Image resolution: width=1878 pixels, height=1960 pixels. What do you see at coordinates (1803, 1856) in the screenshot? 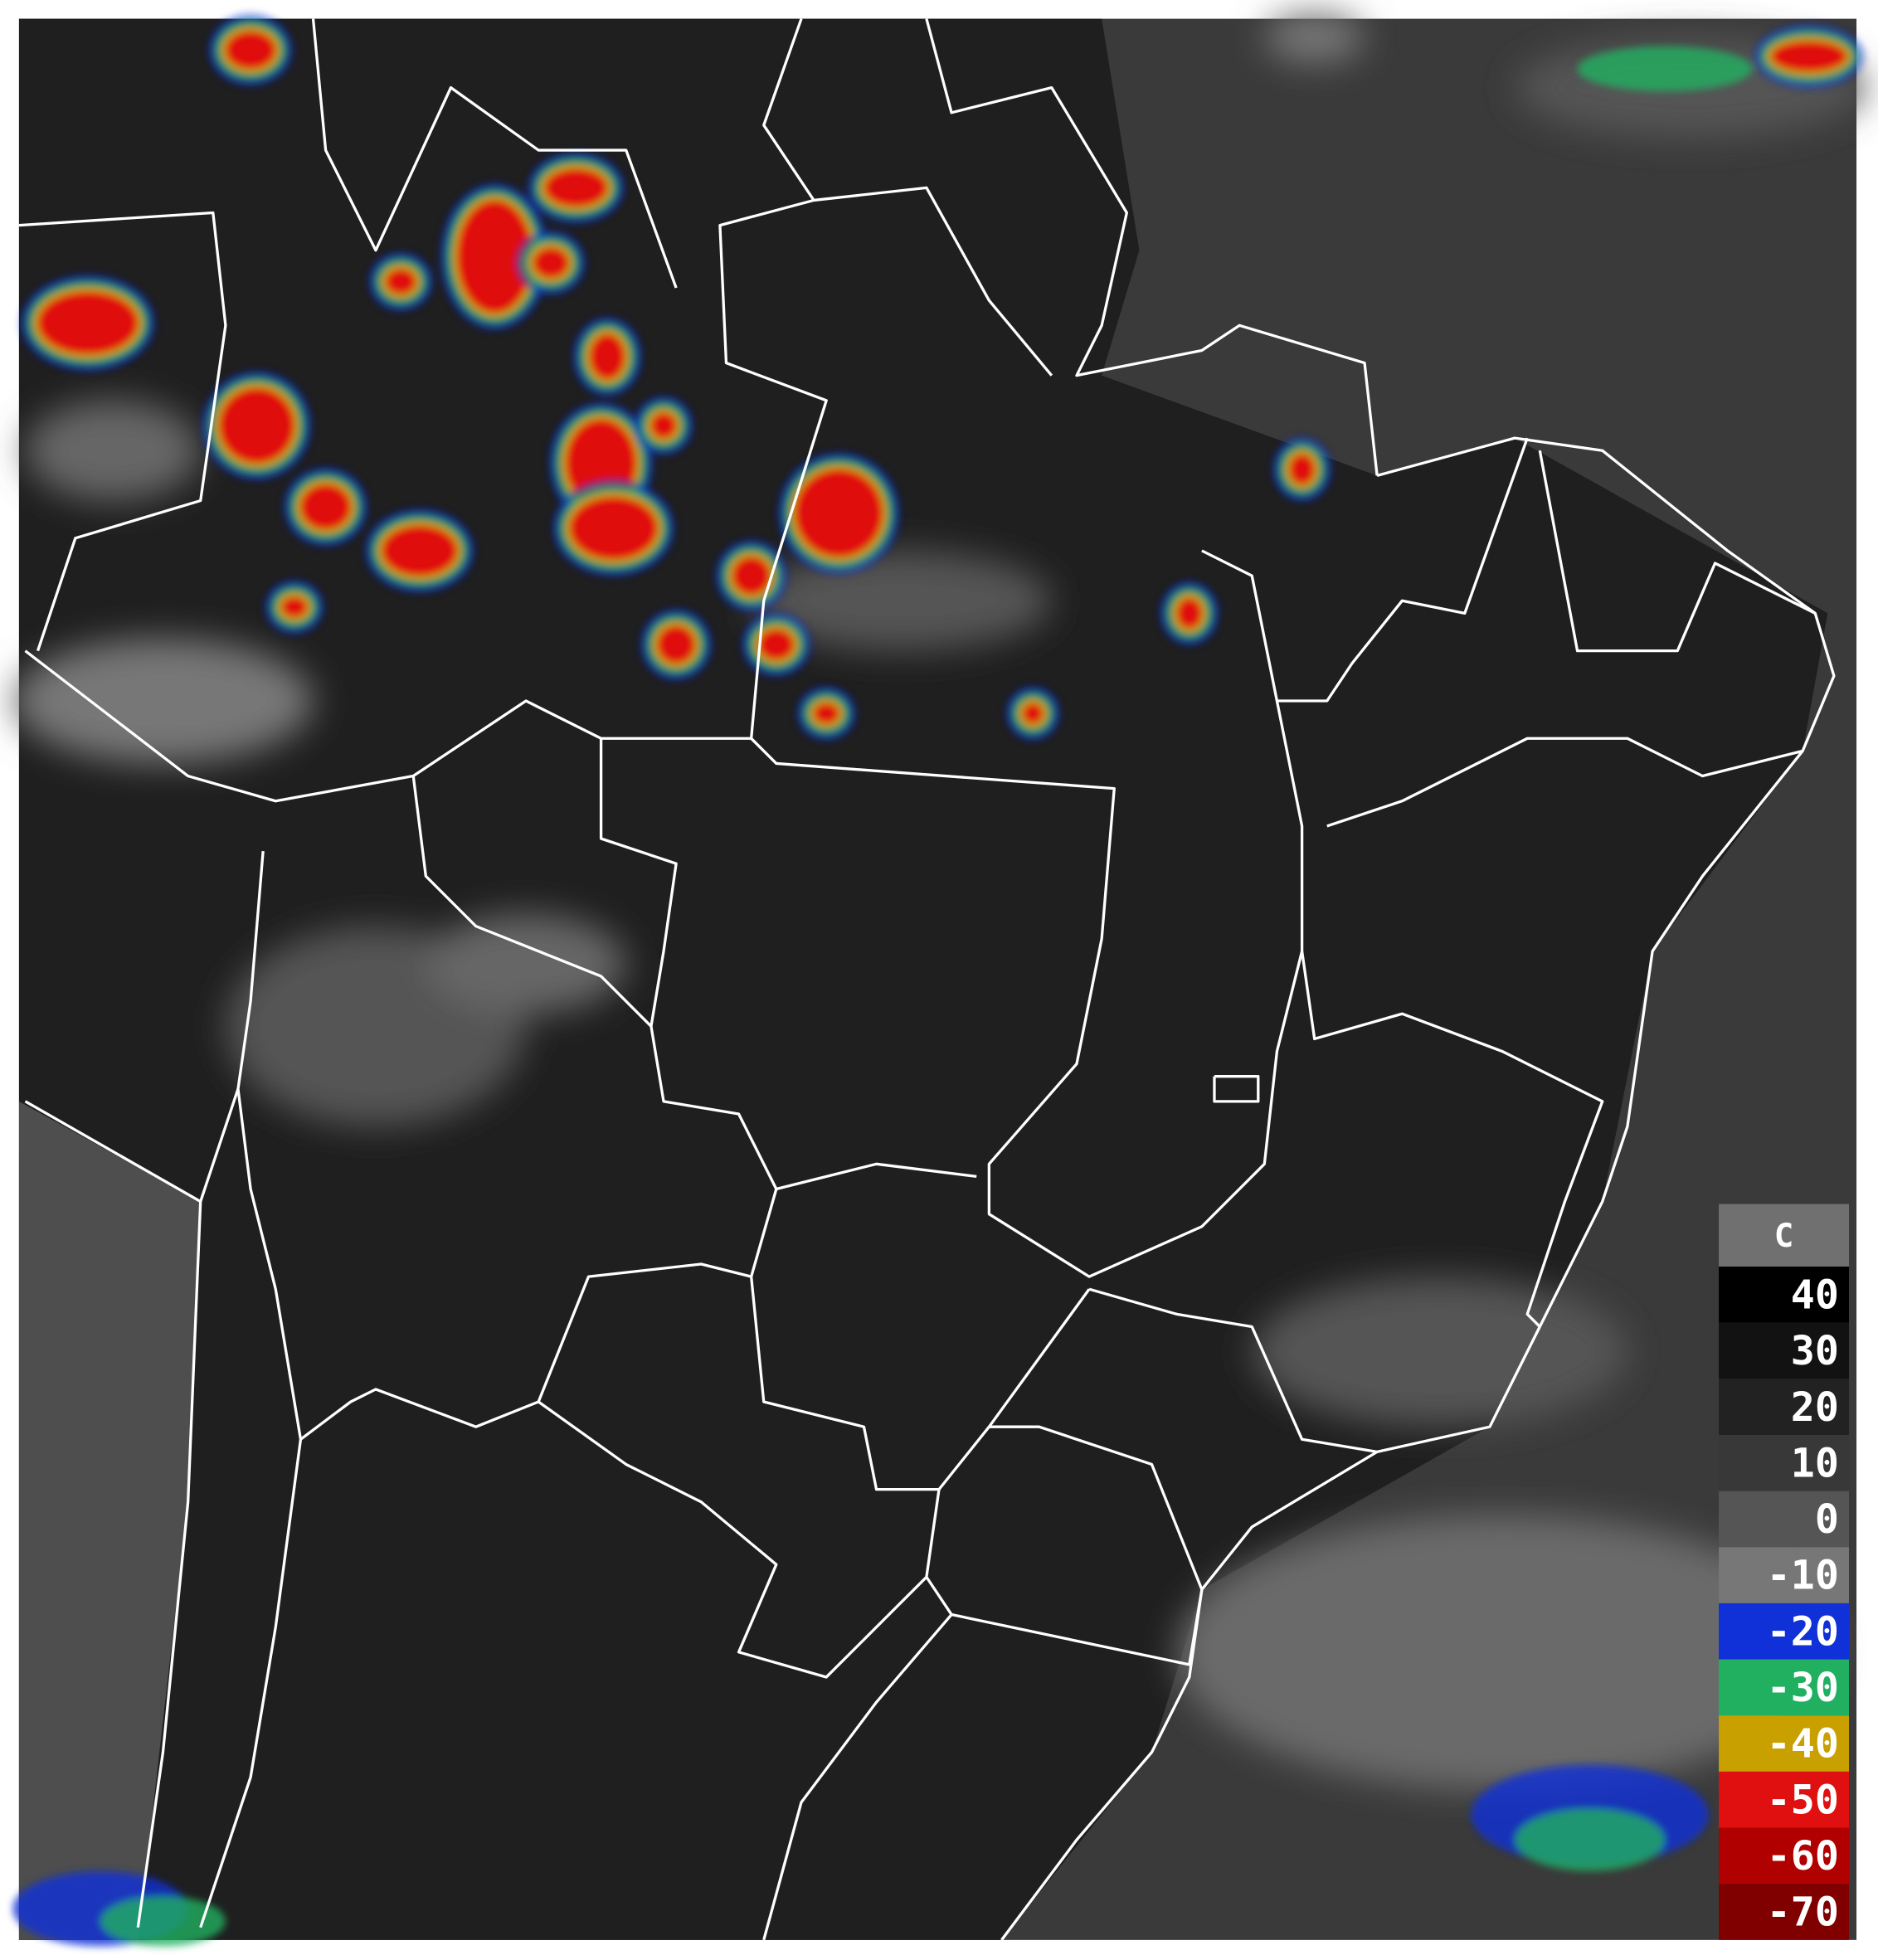
I see `legend-label: -60` at bounding box center [1803, 1856].